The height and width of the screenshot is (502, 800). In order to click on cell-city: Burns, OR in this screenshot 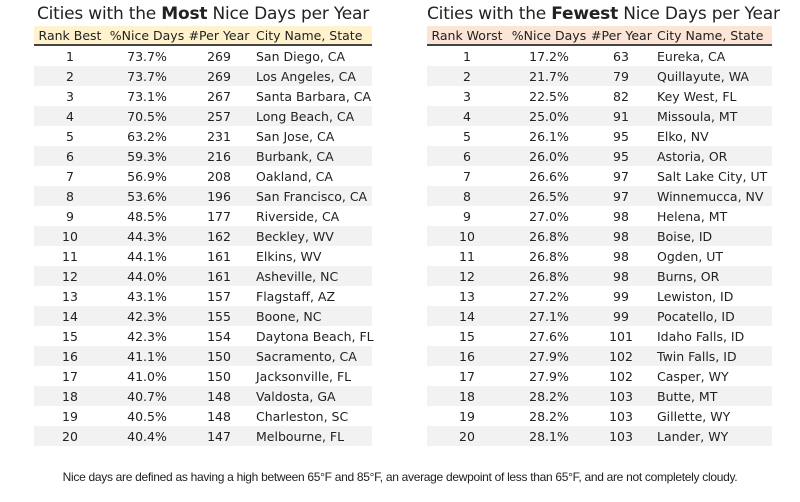, I will do `click(711, 276)`.